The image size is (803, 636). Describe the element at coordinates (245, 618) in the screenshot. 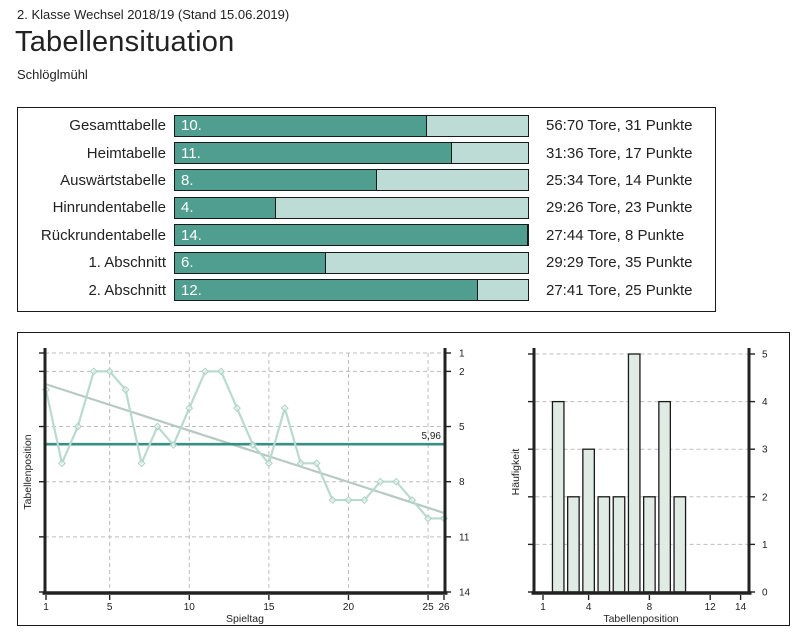

I see `x-axis-title: Spieltag` at that location.